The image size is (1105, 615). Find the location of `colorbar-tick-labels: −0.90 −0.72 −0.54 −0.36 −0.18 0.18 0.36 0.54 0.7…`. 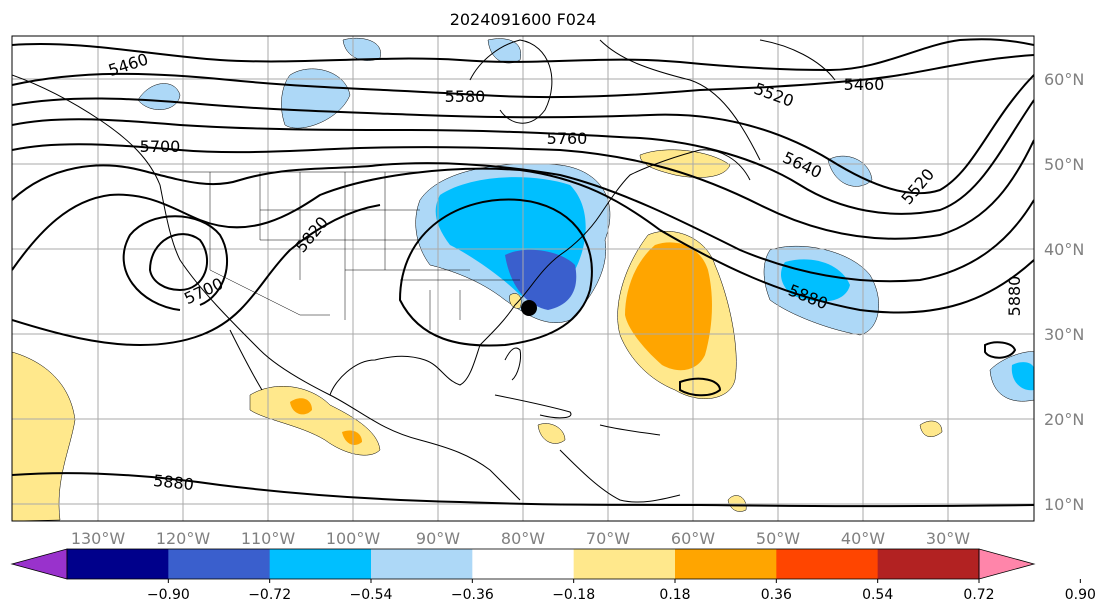

colorbar-tick-labels: −0.90 −0.72 −0.54 −0.36 −0.18 0.18 0.36 0.54 0.7… is located at coordinates (621, 591).